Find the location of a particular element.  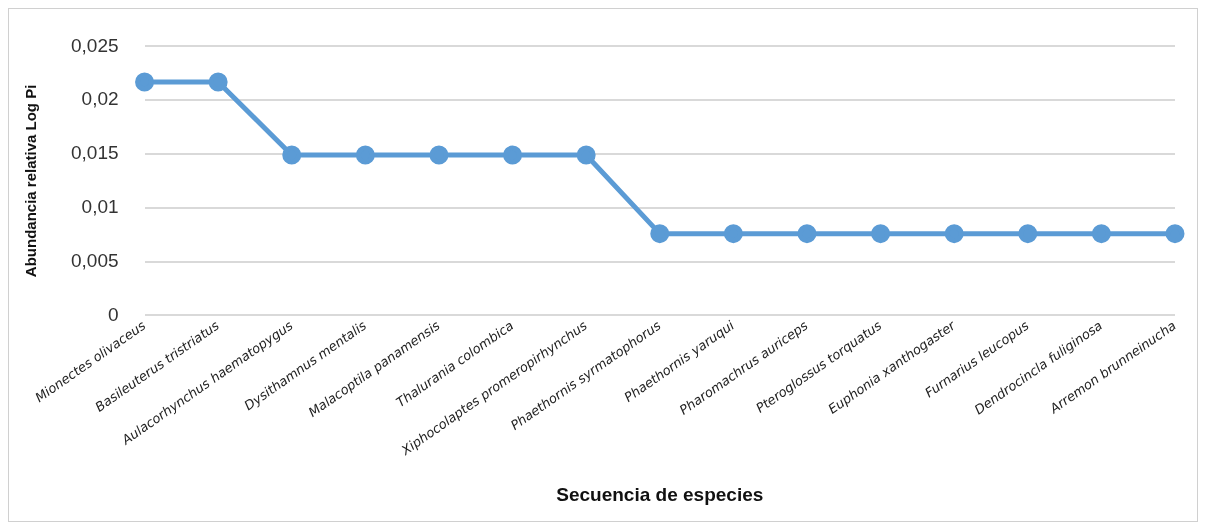

y-tick-label: 0,005 is located at coordinates (95, 260).